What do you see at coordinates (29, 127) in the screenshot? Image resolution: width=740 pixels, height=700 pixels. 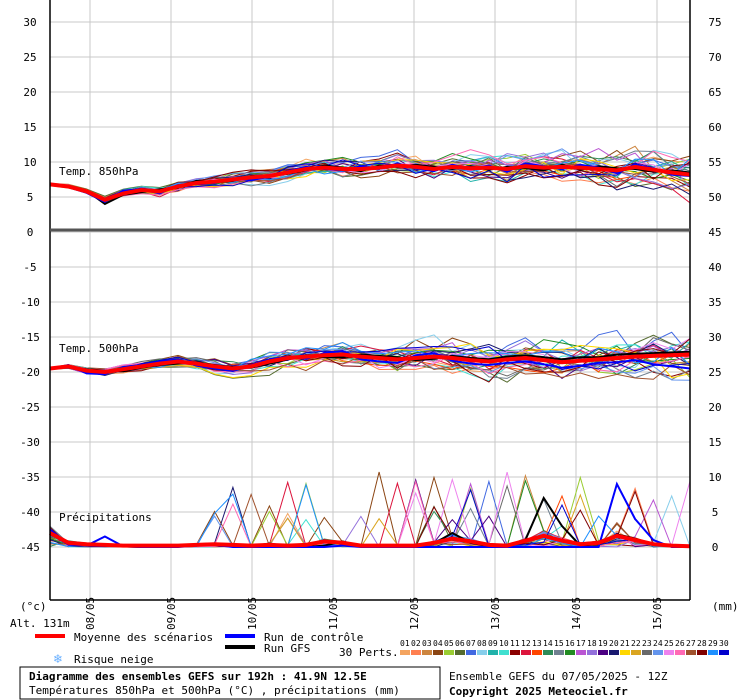 I see `left-tick-label: 15` at bounding box center [29, 127].